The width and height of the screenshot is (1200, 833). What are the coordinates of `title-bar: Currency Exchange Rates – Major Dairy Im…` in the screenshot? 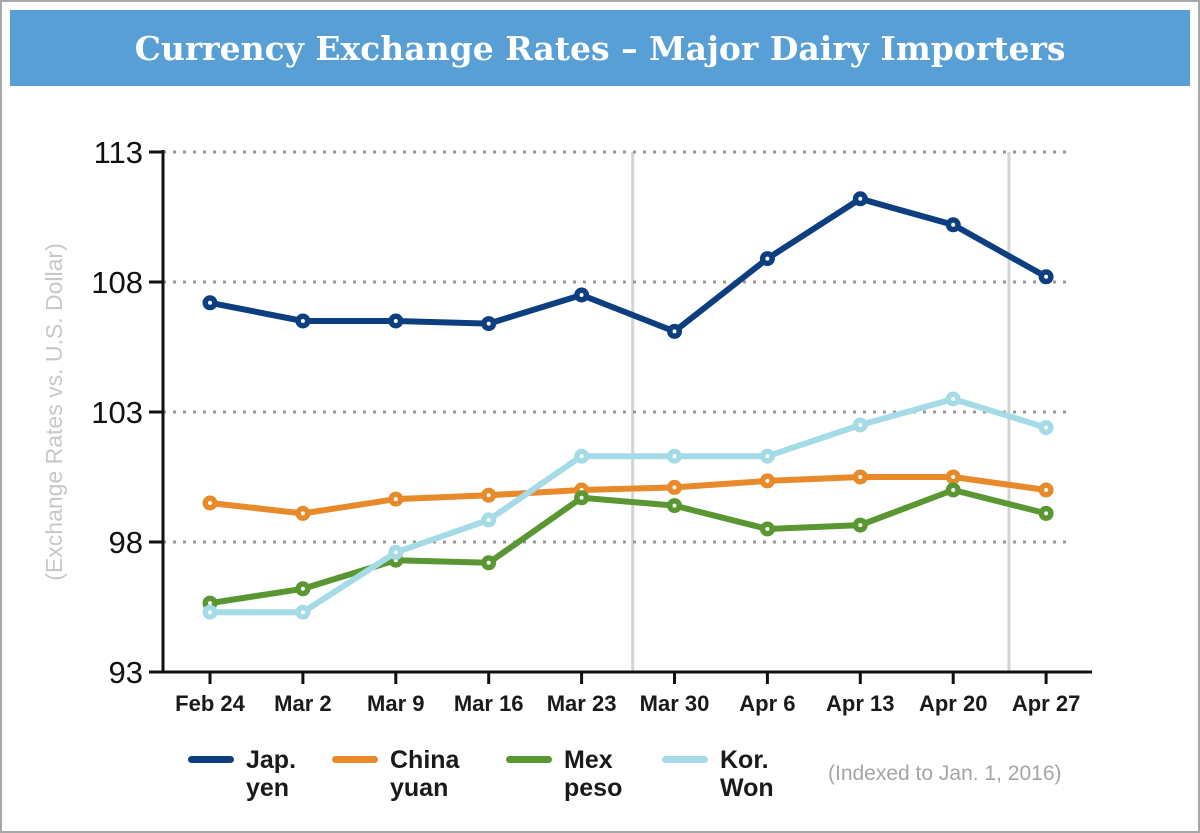 It's located at (600, 48).